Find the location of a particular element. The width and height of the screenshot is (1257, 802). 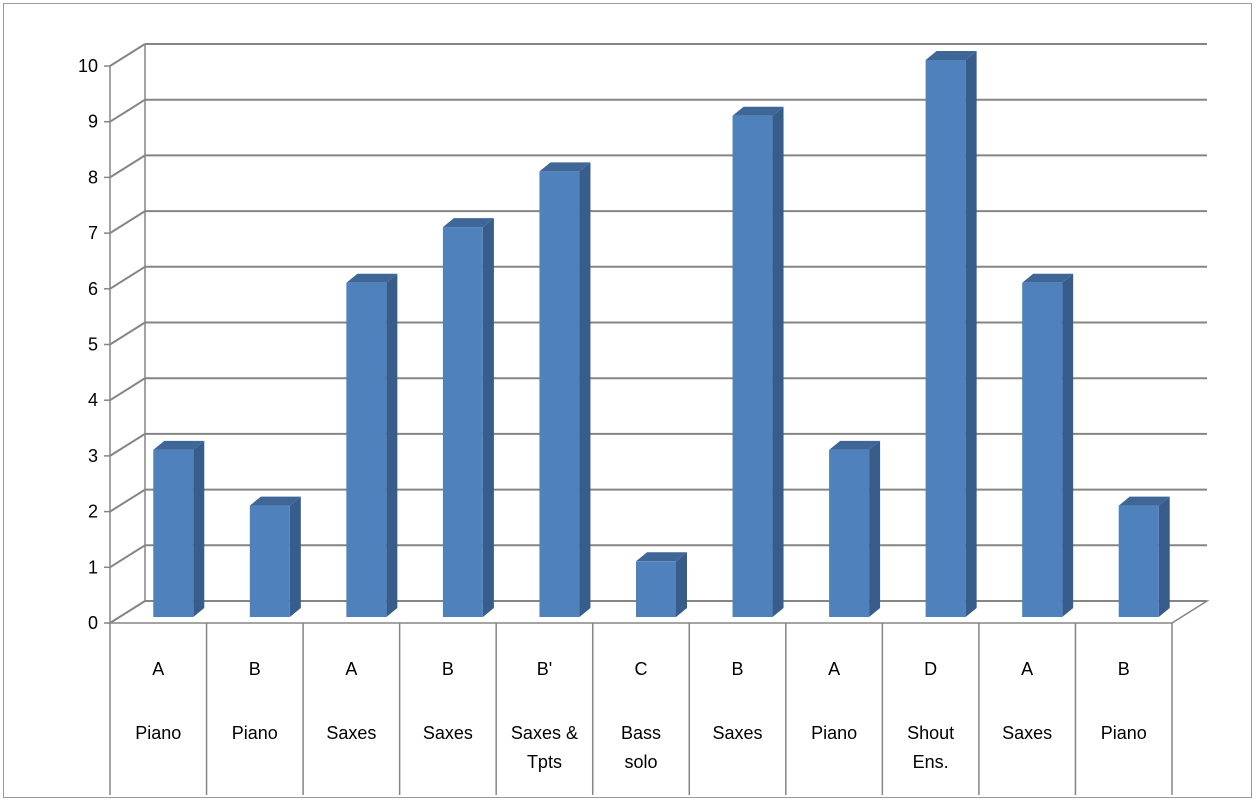

y-tick-label: 5 is located at coordinates (93, 345).